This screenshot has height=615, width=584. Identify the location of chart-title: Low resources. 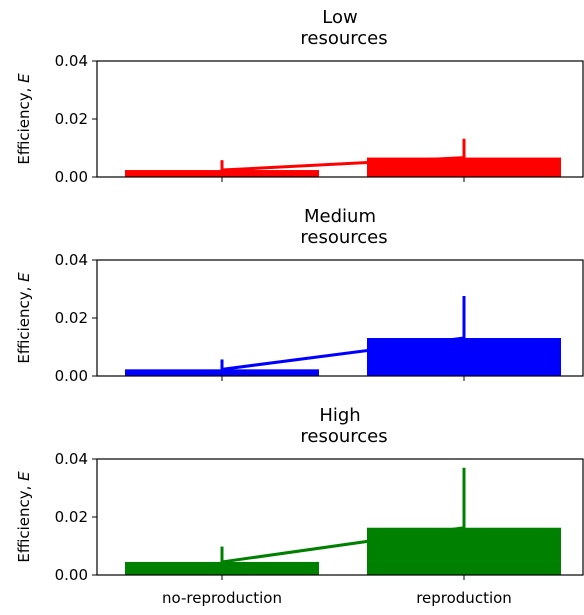
(343, 28).